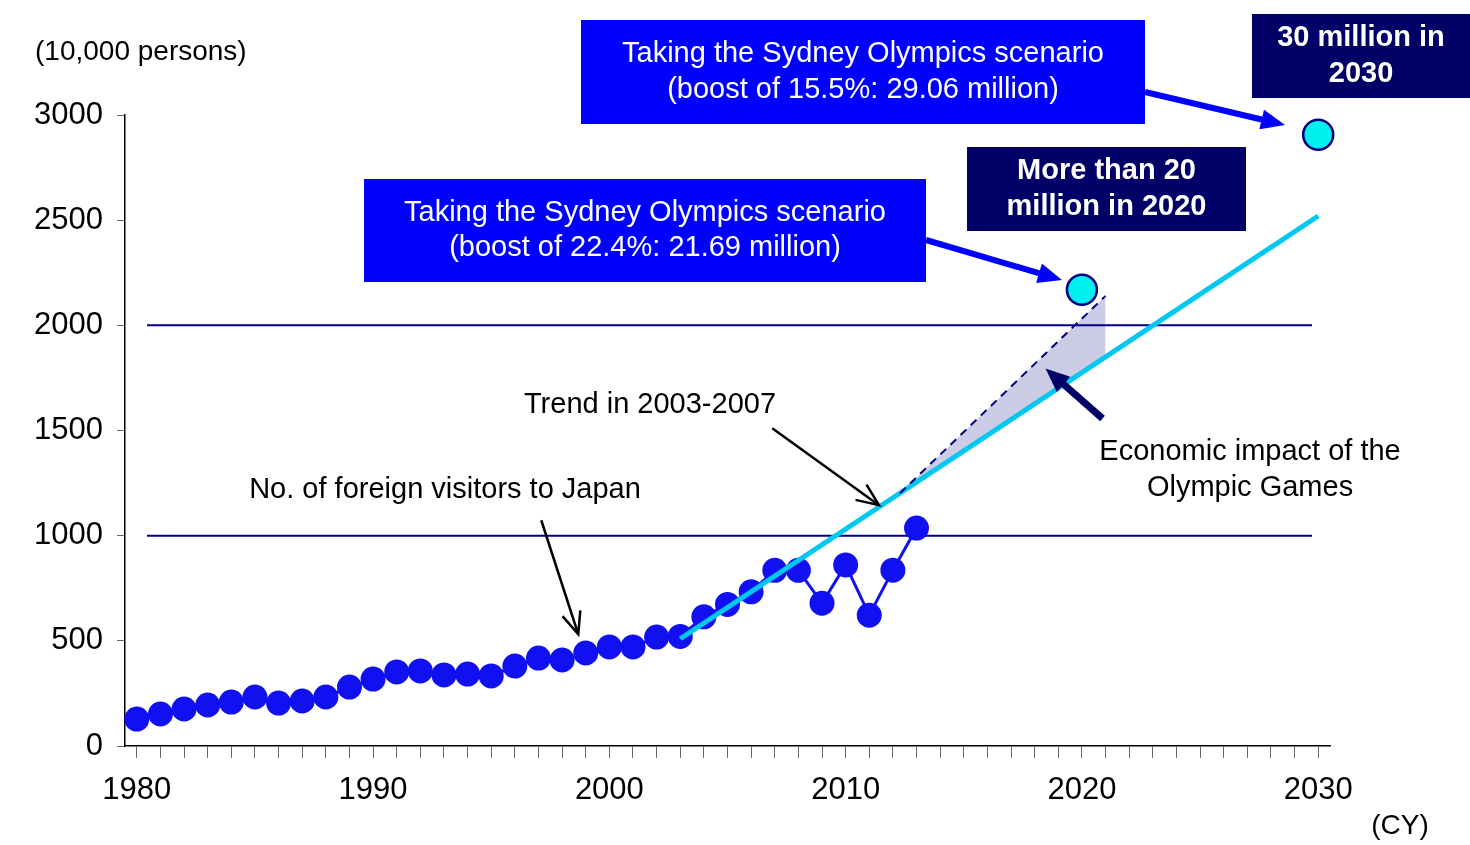 This screenshot has width=1470, height=845. Describe the element at coordinates (68, 113) in the screenshot. I see `y-tick-label: 3000` at that location.